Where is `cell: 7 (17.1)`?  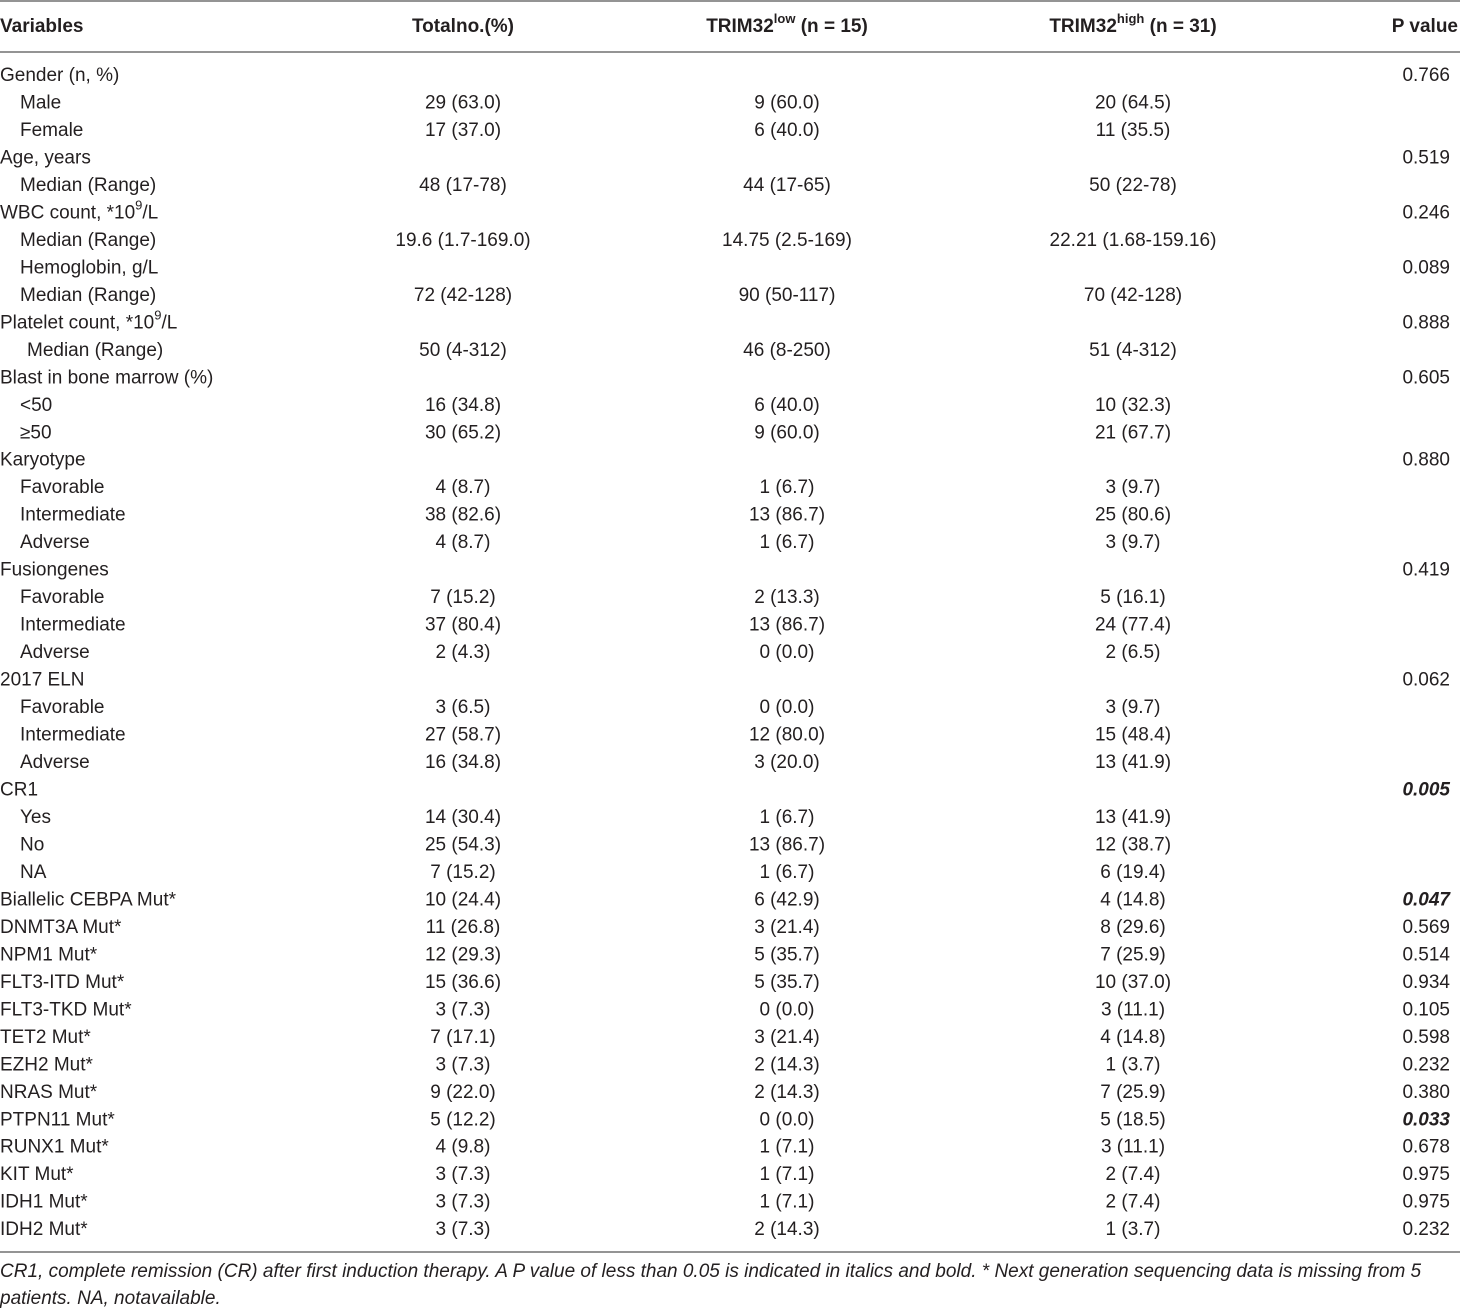
cell: 7 (17.1) is located at coordinates (462, 1037).